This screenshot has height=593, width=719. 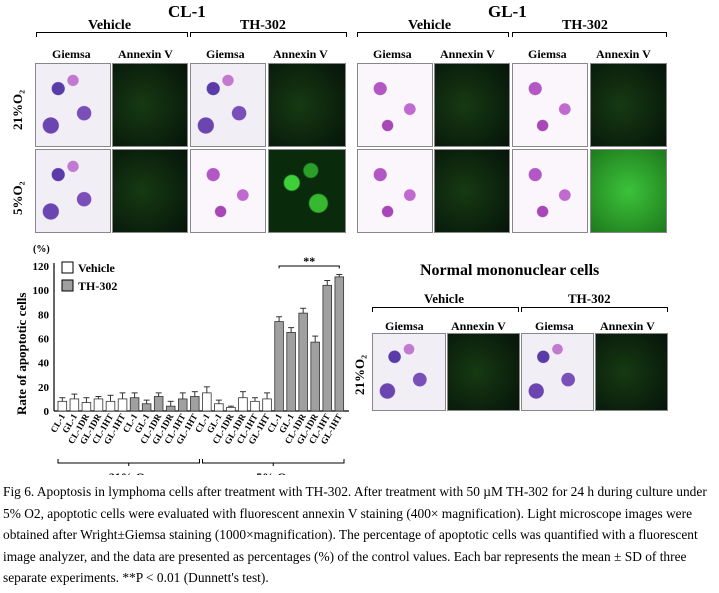 I want to click on gl1-th-giemsa-label: Giemsa, so click(x=547, y=54).